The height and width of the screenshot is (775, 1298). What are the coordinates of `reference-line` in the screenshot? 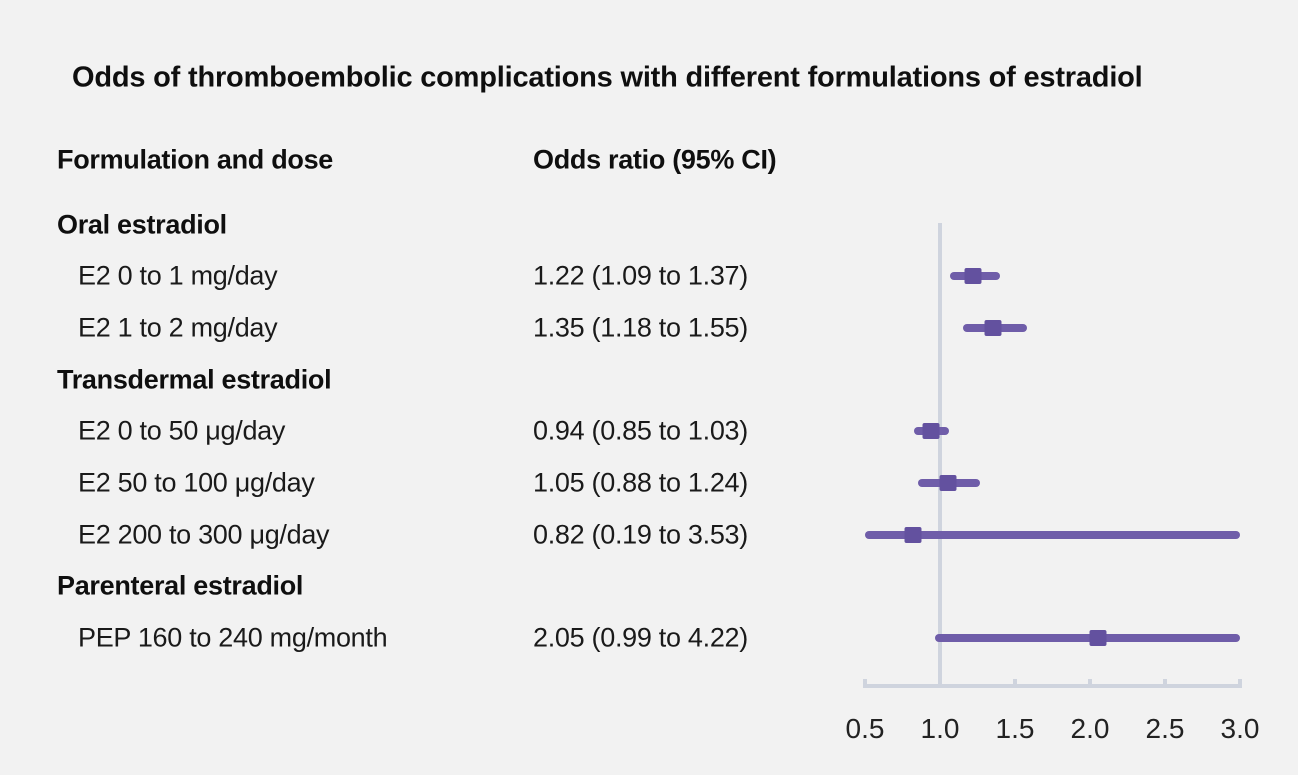 It's located at (940, 455).